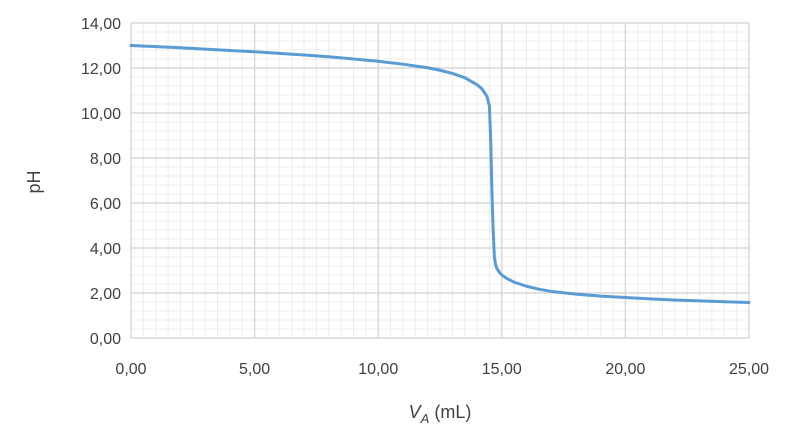 Image resolution: width=797 pixels, height=434 pixels. What do you see at coordinates (105, 249) in the screenshot?
I see `y-tick-label: 4,00` at bounding box center [105, 249].